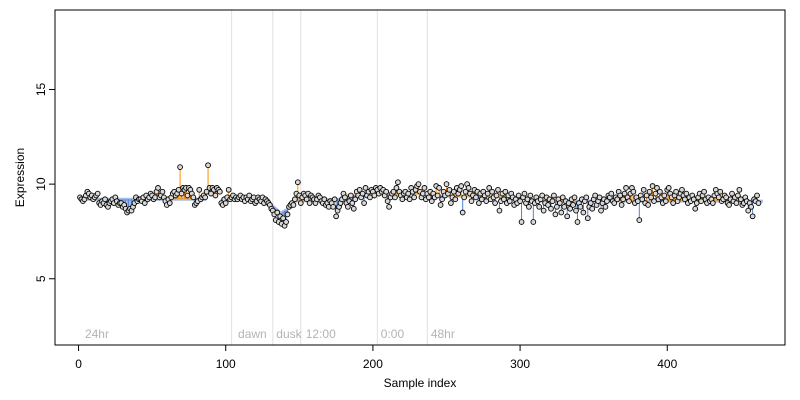  Describe the element at coordinates (41, 89) in the screenshot. I see `y-tick-label: 15` at that location.